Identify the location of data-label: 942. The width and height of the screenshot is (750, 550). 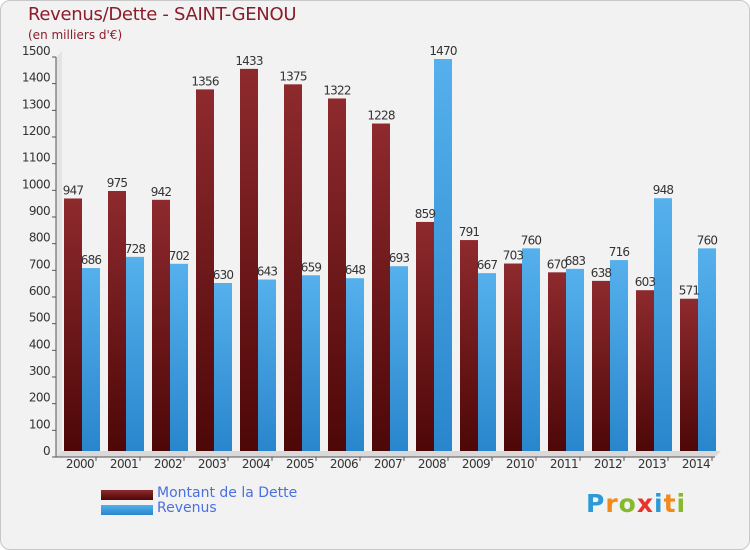
(161, 192).